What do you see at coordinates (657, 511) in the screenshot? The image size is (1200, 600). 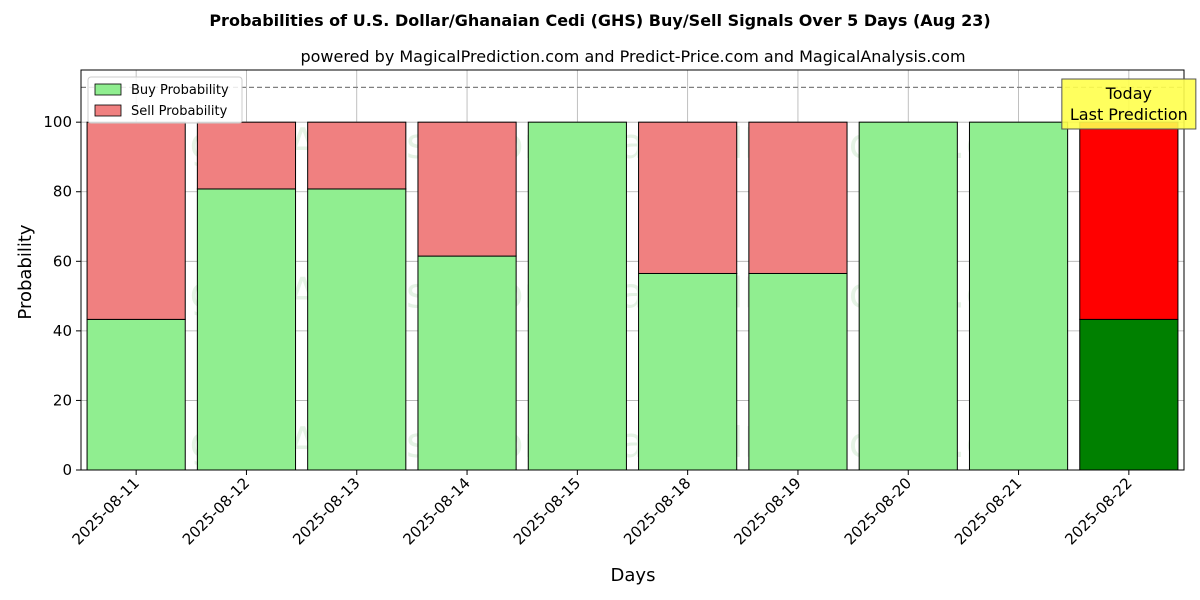 I see `x-tick-label: 2025-08-18` at bounding box center [657, 511].